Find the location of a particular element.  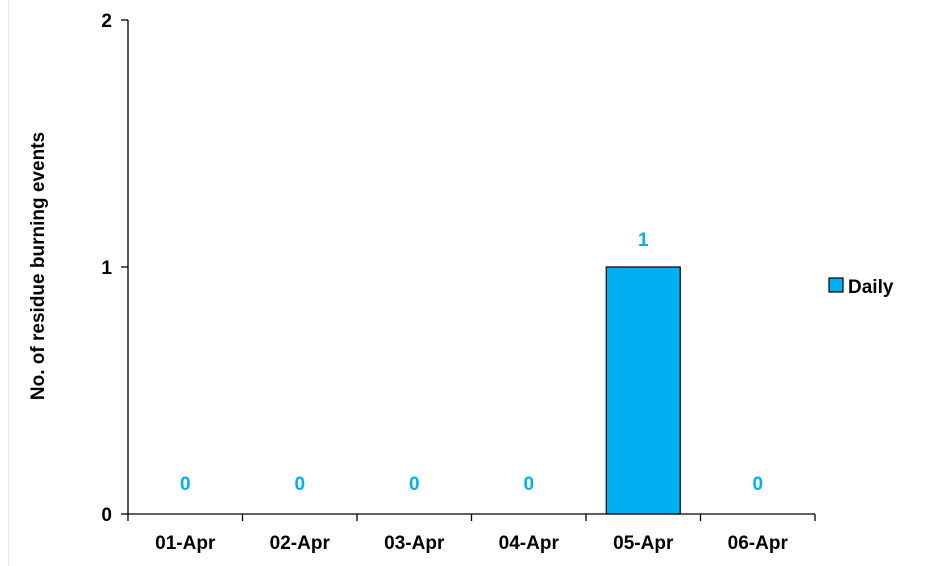

data-label-05-Apr: 1 is located at coordinates (643, 240).